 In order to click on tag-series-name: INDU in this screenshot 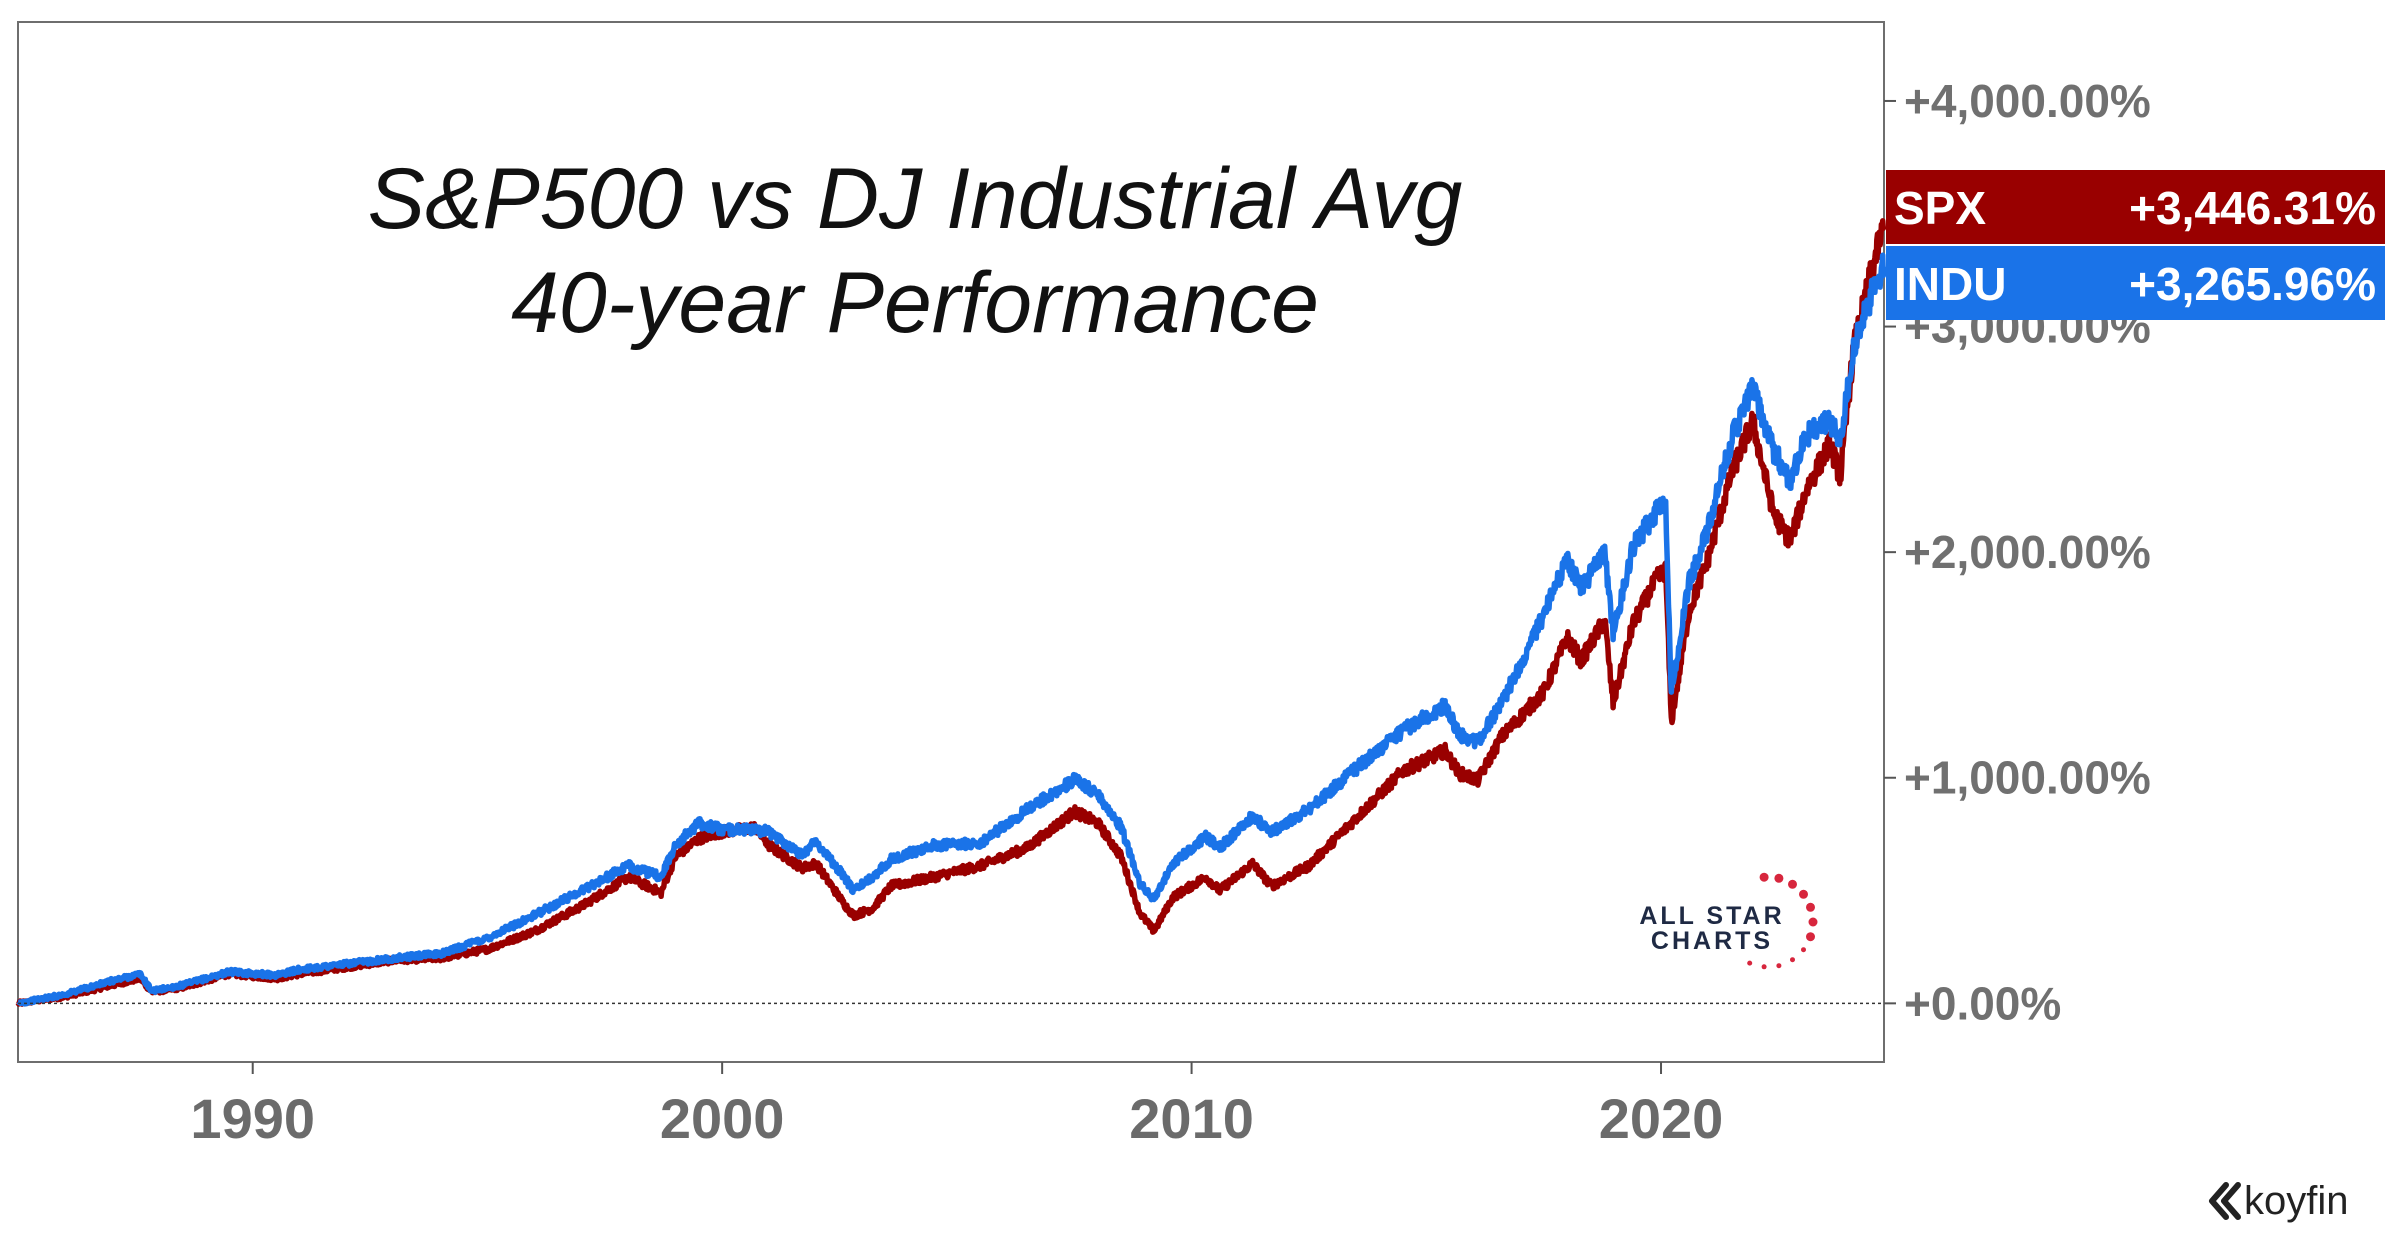, I will do `click(1950, 284)`.